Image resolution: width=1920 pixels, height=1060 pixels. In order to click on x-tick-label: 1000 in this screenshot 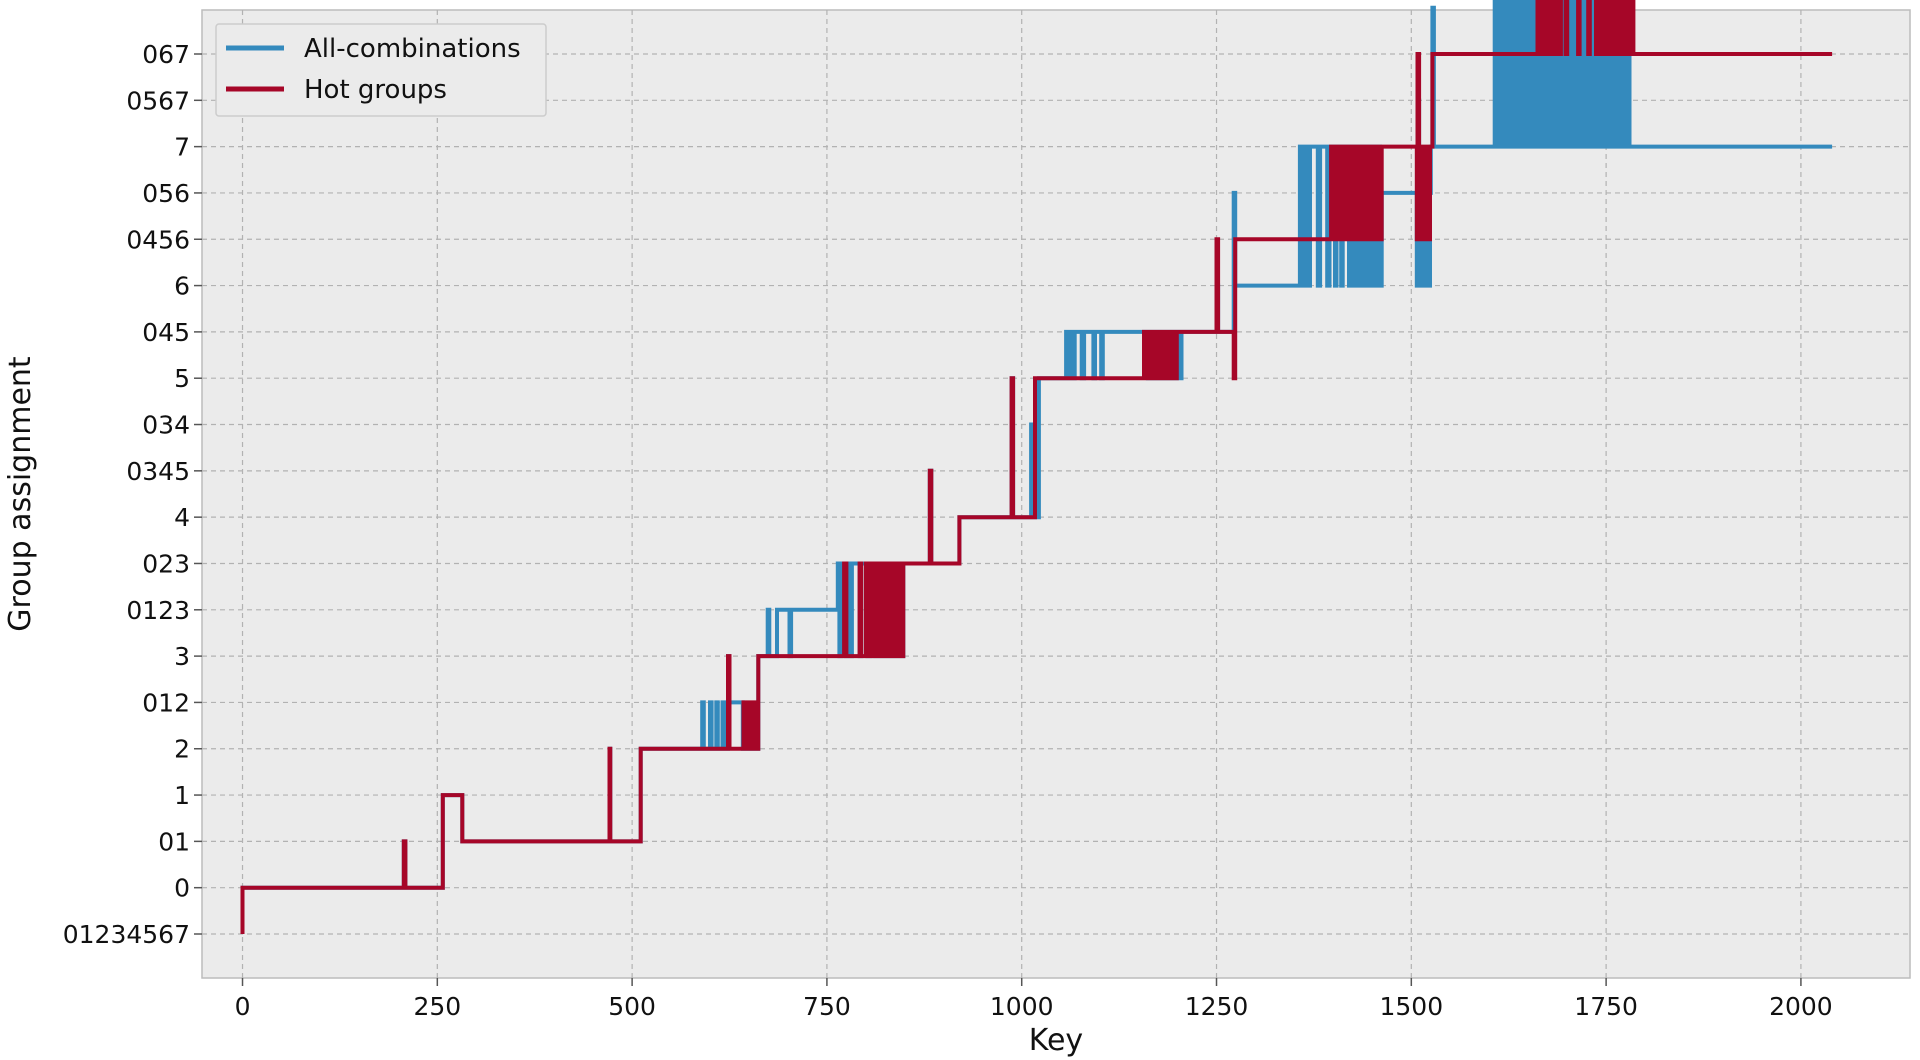, I will do `click(1022, 1006)`.